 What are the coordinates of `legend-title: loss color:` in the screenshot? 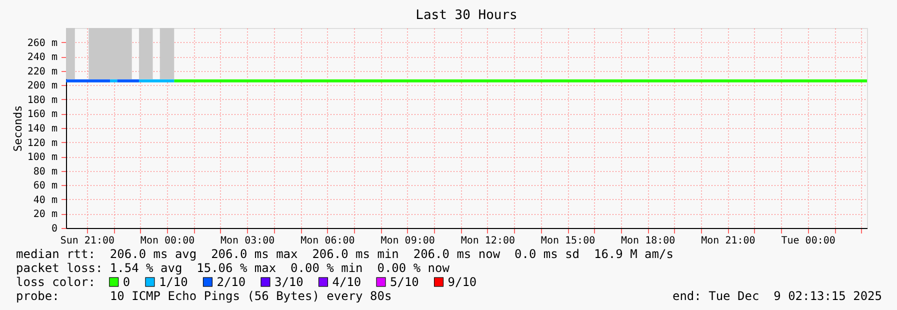 It's located at (56, 282).